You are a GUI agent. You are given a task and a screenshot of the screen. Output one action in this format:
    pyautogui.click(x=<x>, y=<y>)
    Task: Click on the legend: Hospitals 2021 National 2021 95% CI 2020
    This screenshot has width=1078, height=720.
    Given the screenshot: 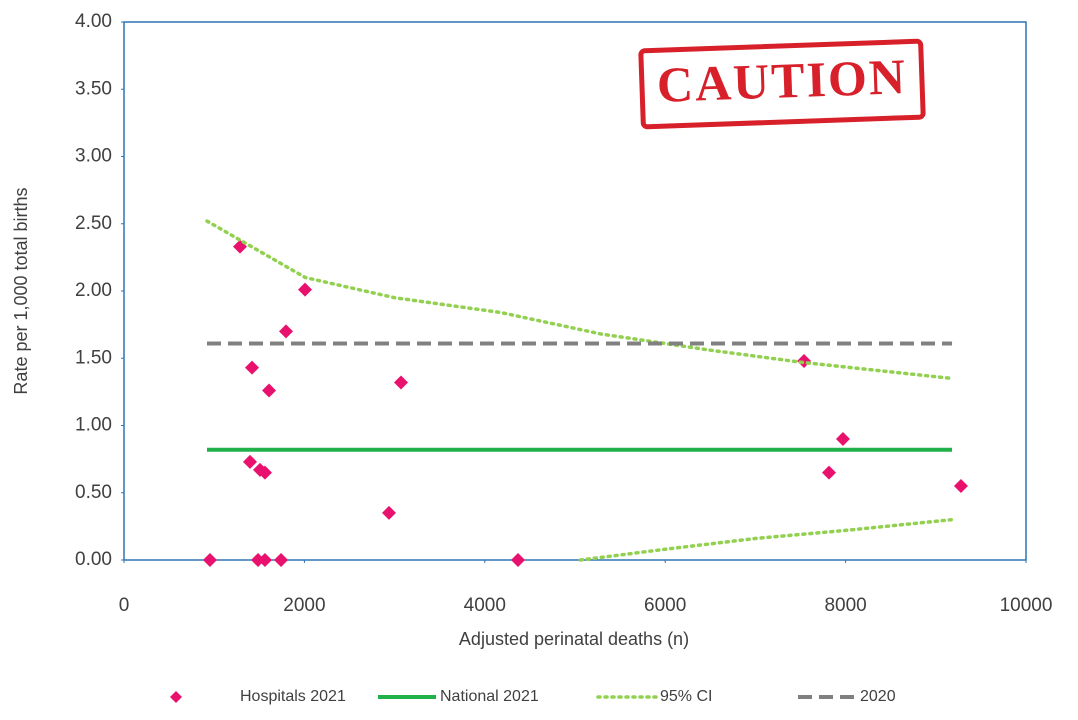 What is the action you would take?
    pyautogui.click(x=533, y=696)
    